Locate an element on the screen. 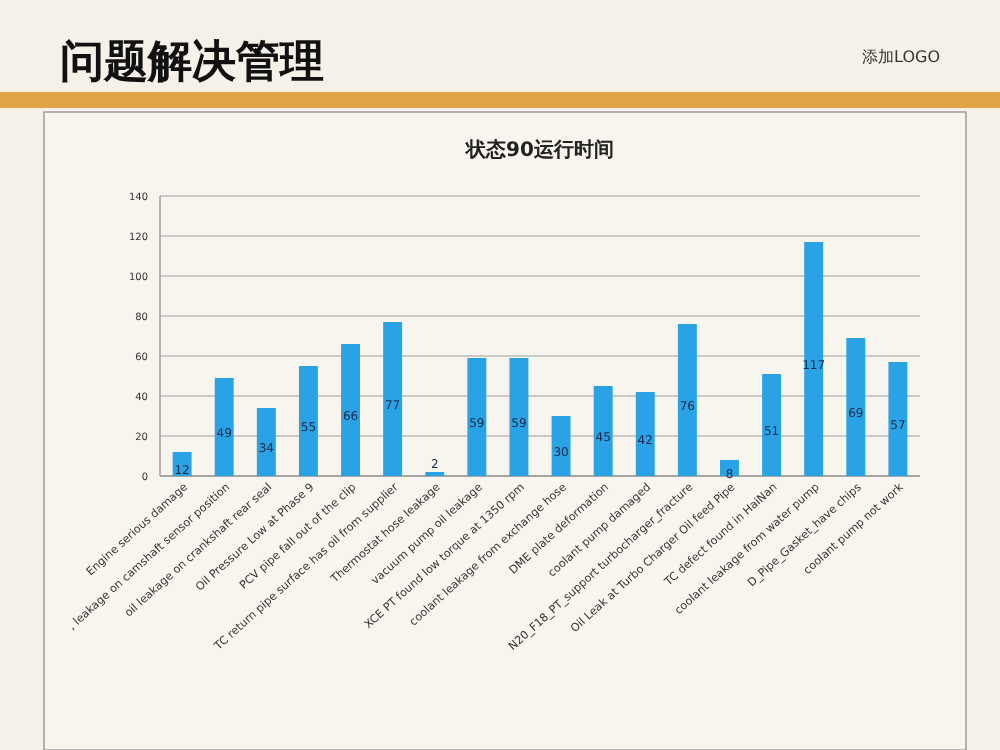  chart-title: 问题解决管理 is located at coordinates (192, 63).